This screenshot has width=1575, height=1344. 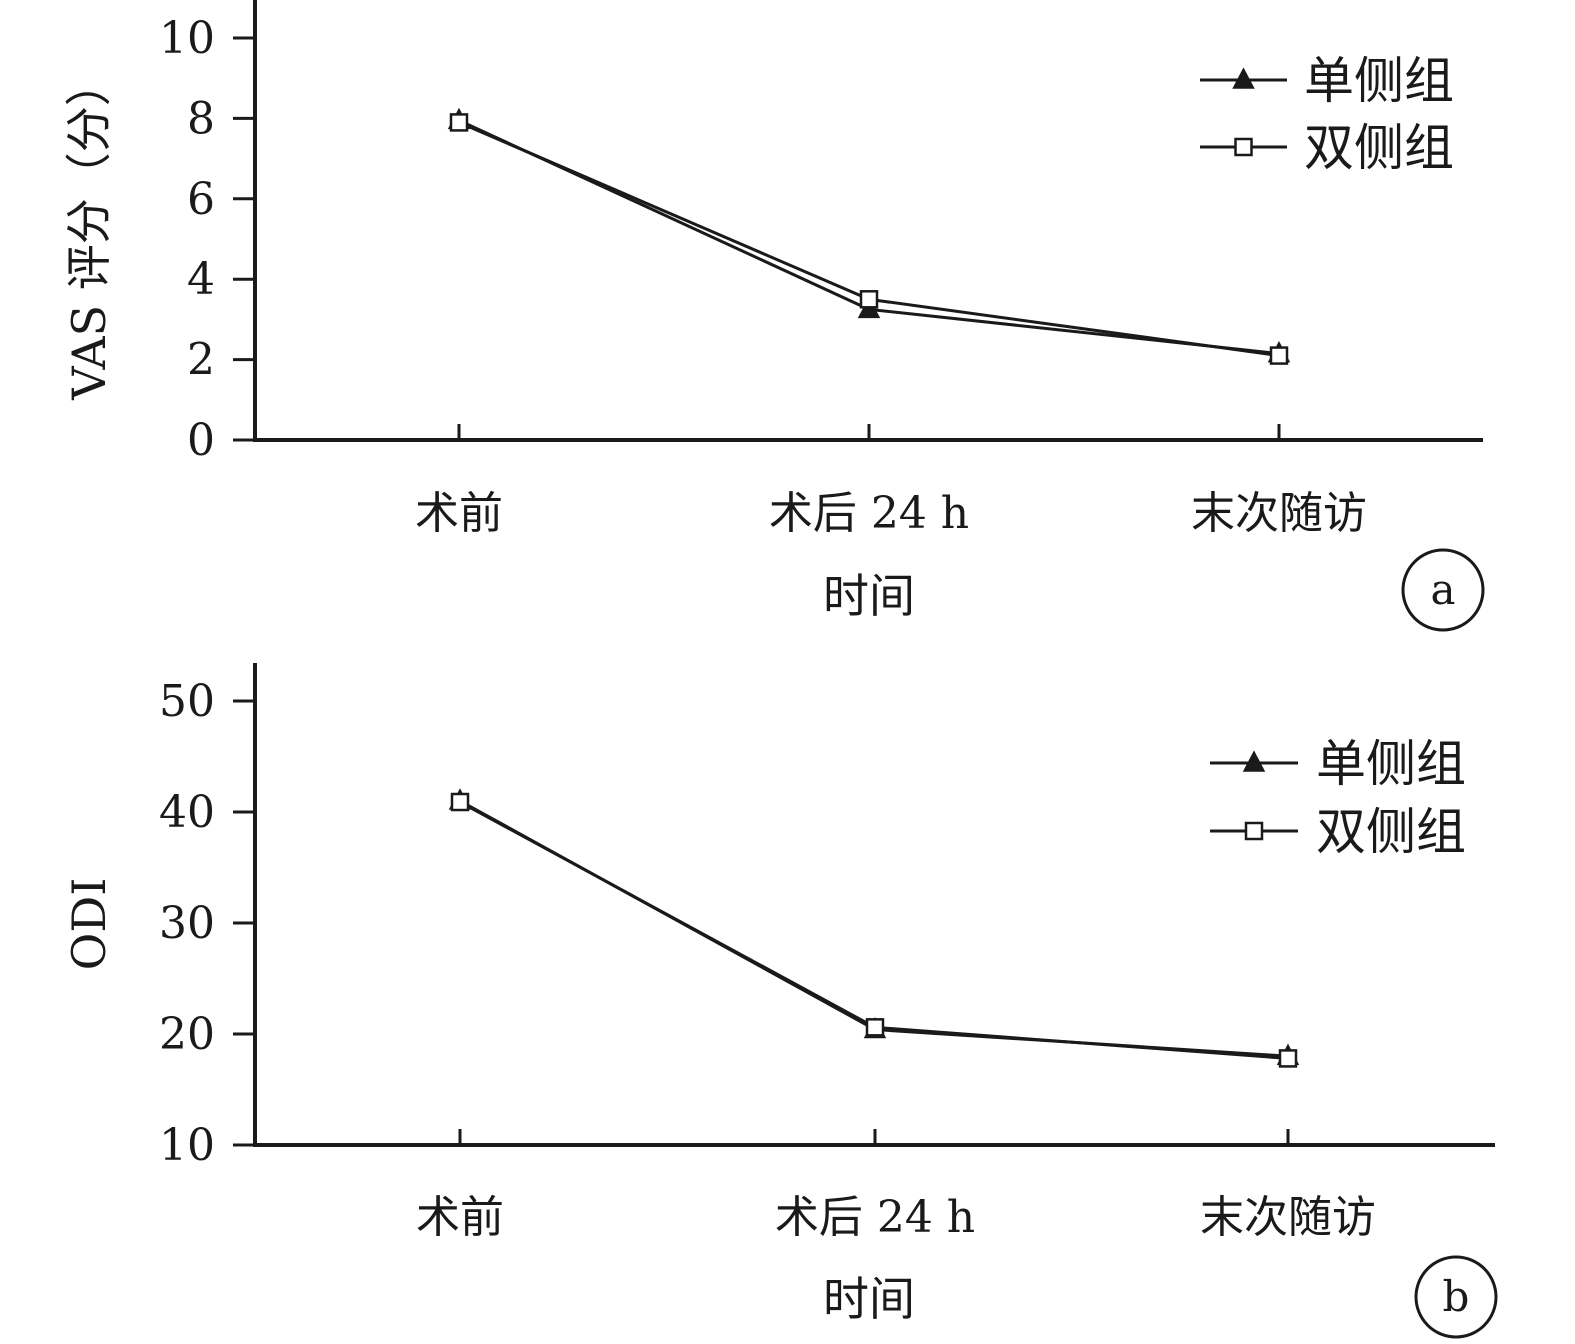 I want to click on y-axis-title: ODI, so click(x=89, y=924).